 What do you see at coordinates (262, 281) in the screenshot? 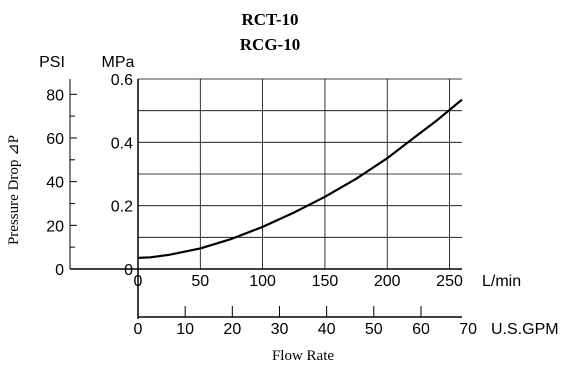
I see `lmin-tick-label: 100` at bounding box center [262, 281].